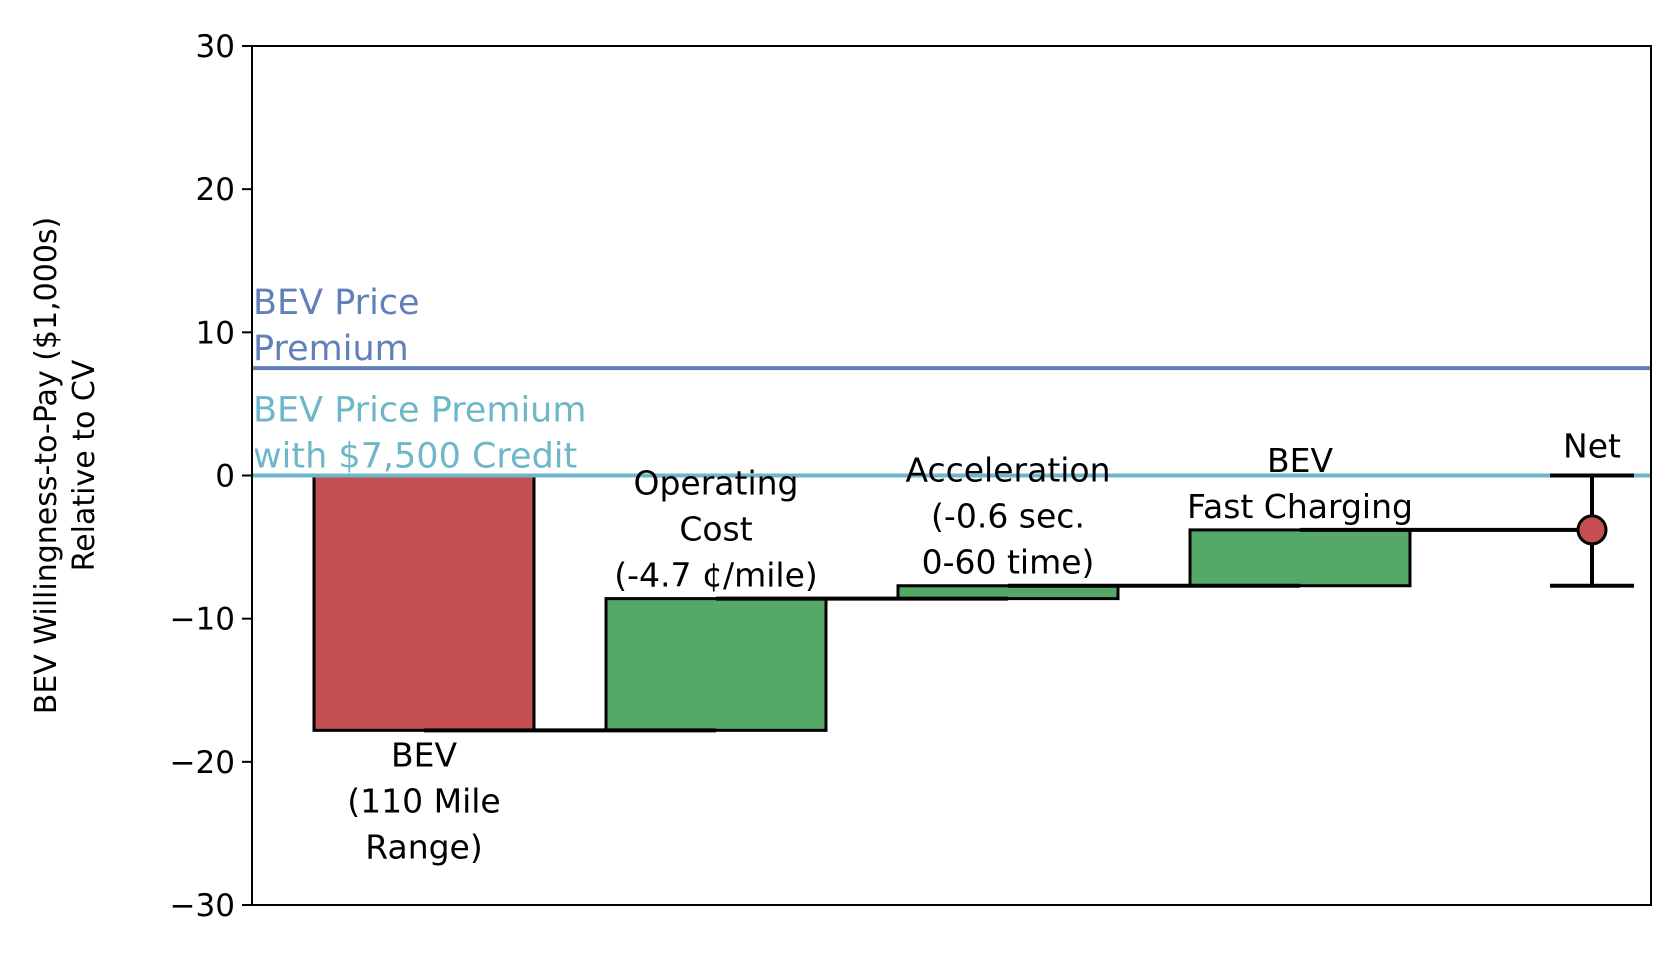  What do you see at coordinates (215, 47) in the screenshot?
I see `y-tick-label: 30` at bounding box center [215, 47].